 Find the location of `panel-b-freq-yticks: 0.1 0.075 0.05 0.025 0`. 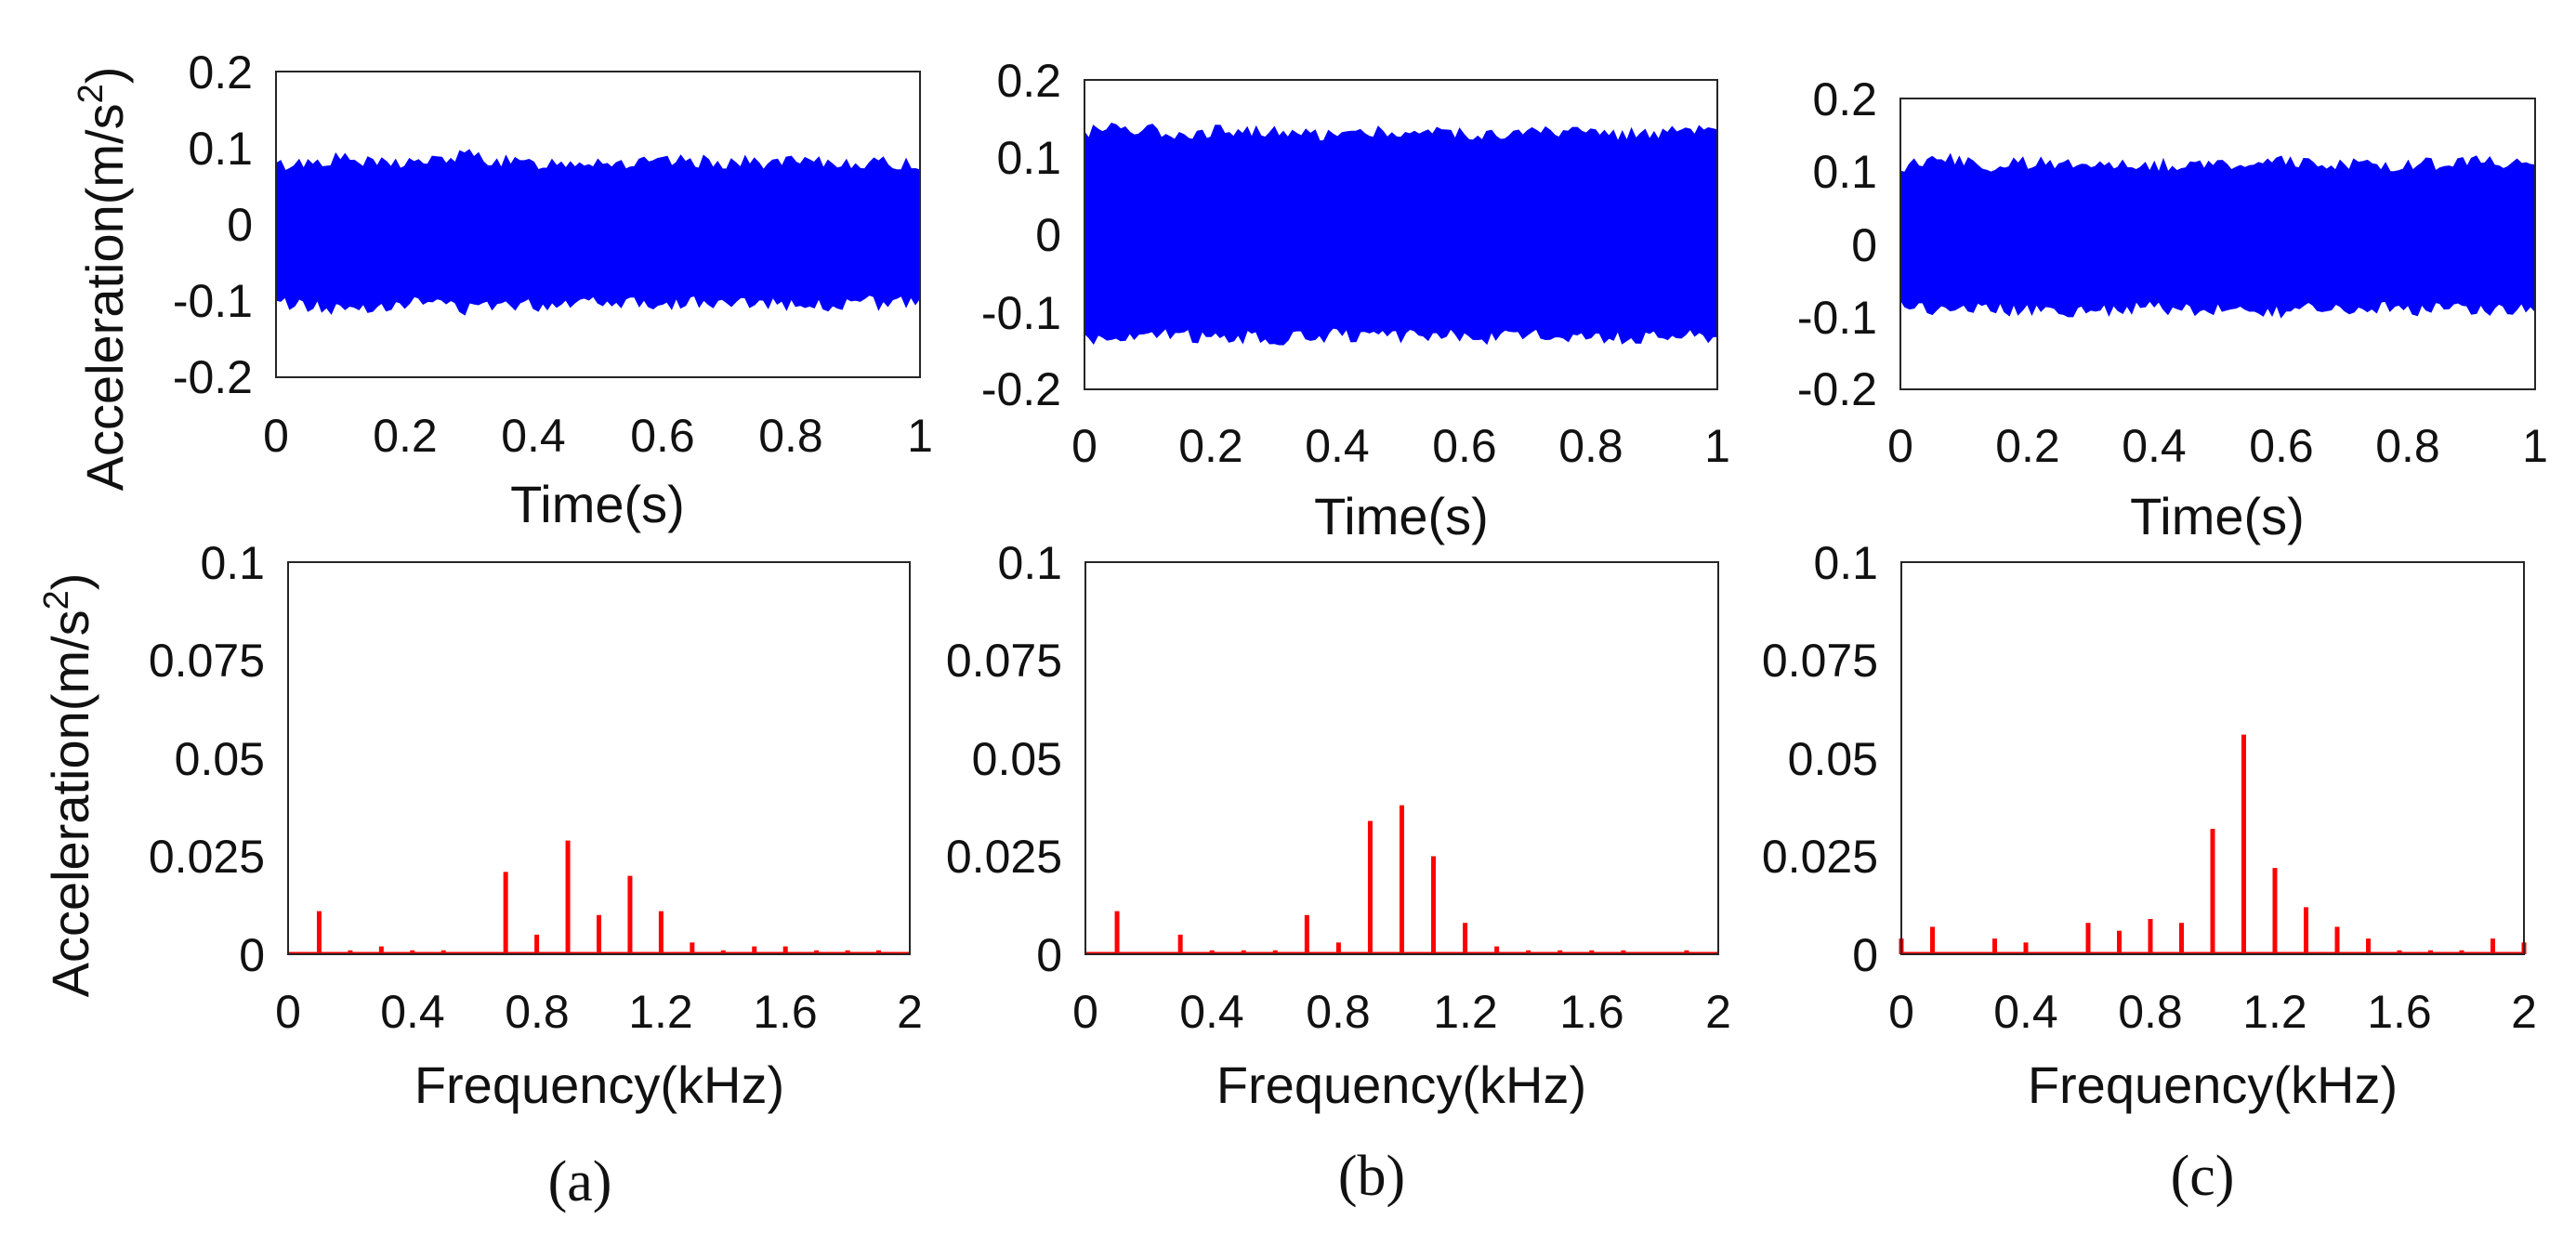

panel-b-freq-yticks: 0.1 0.075 0.05 0.025 0 is located at coordinates (1004, 759).